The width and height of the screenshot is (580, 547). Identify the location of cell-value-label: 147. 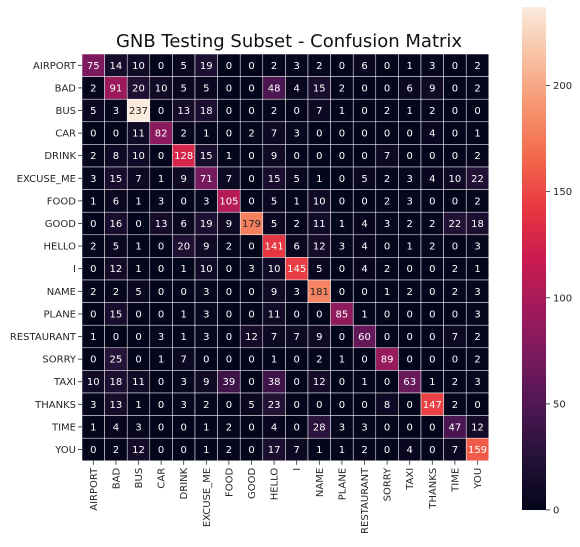
(432, 405).